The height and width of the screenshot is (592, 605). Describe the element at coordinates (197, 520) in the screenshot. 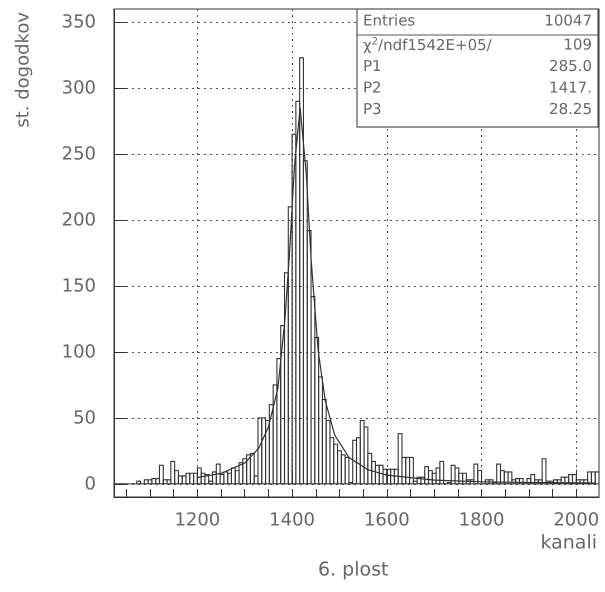

I see `x-tick-label: 1200` at that location.